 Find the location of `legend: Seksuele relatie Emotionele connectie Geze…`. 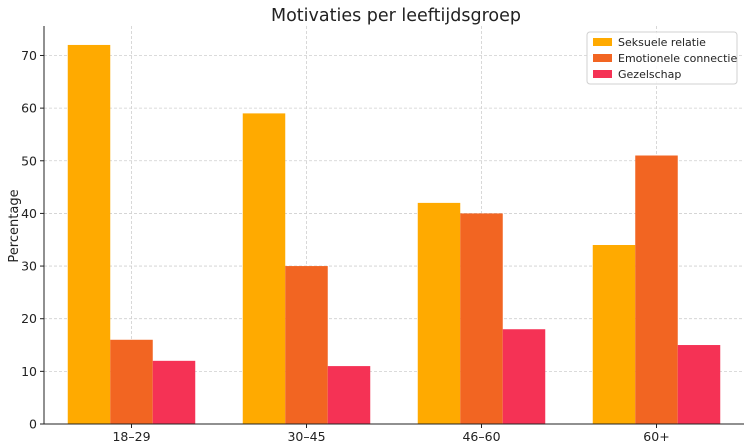

legend: Seksuele relatie Emotionele connectie Geze… is located at coordinates (662, 58).